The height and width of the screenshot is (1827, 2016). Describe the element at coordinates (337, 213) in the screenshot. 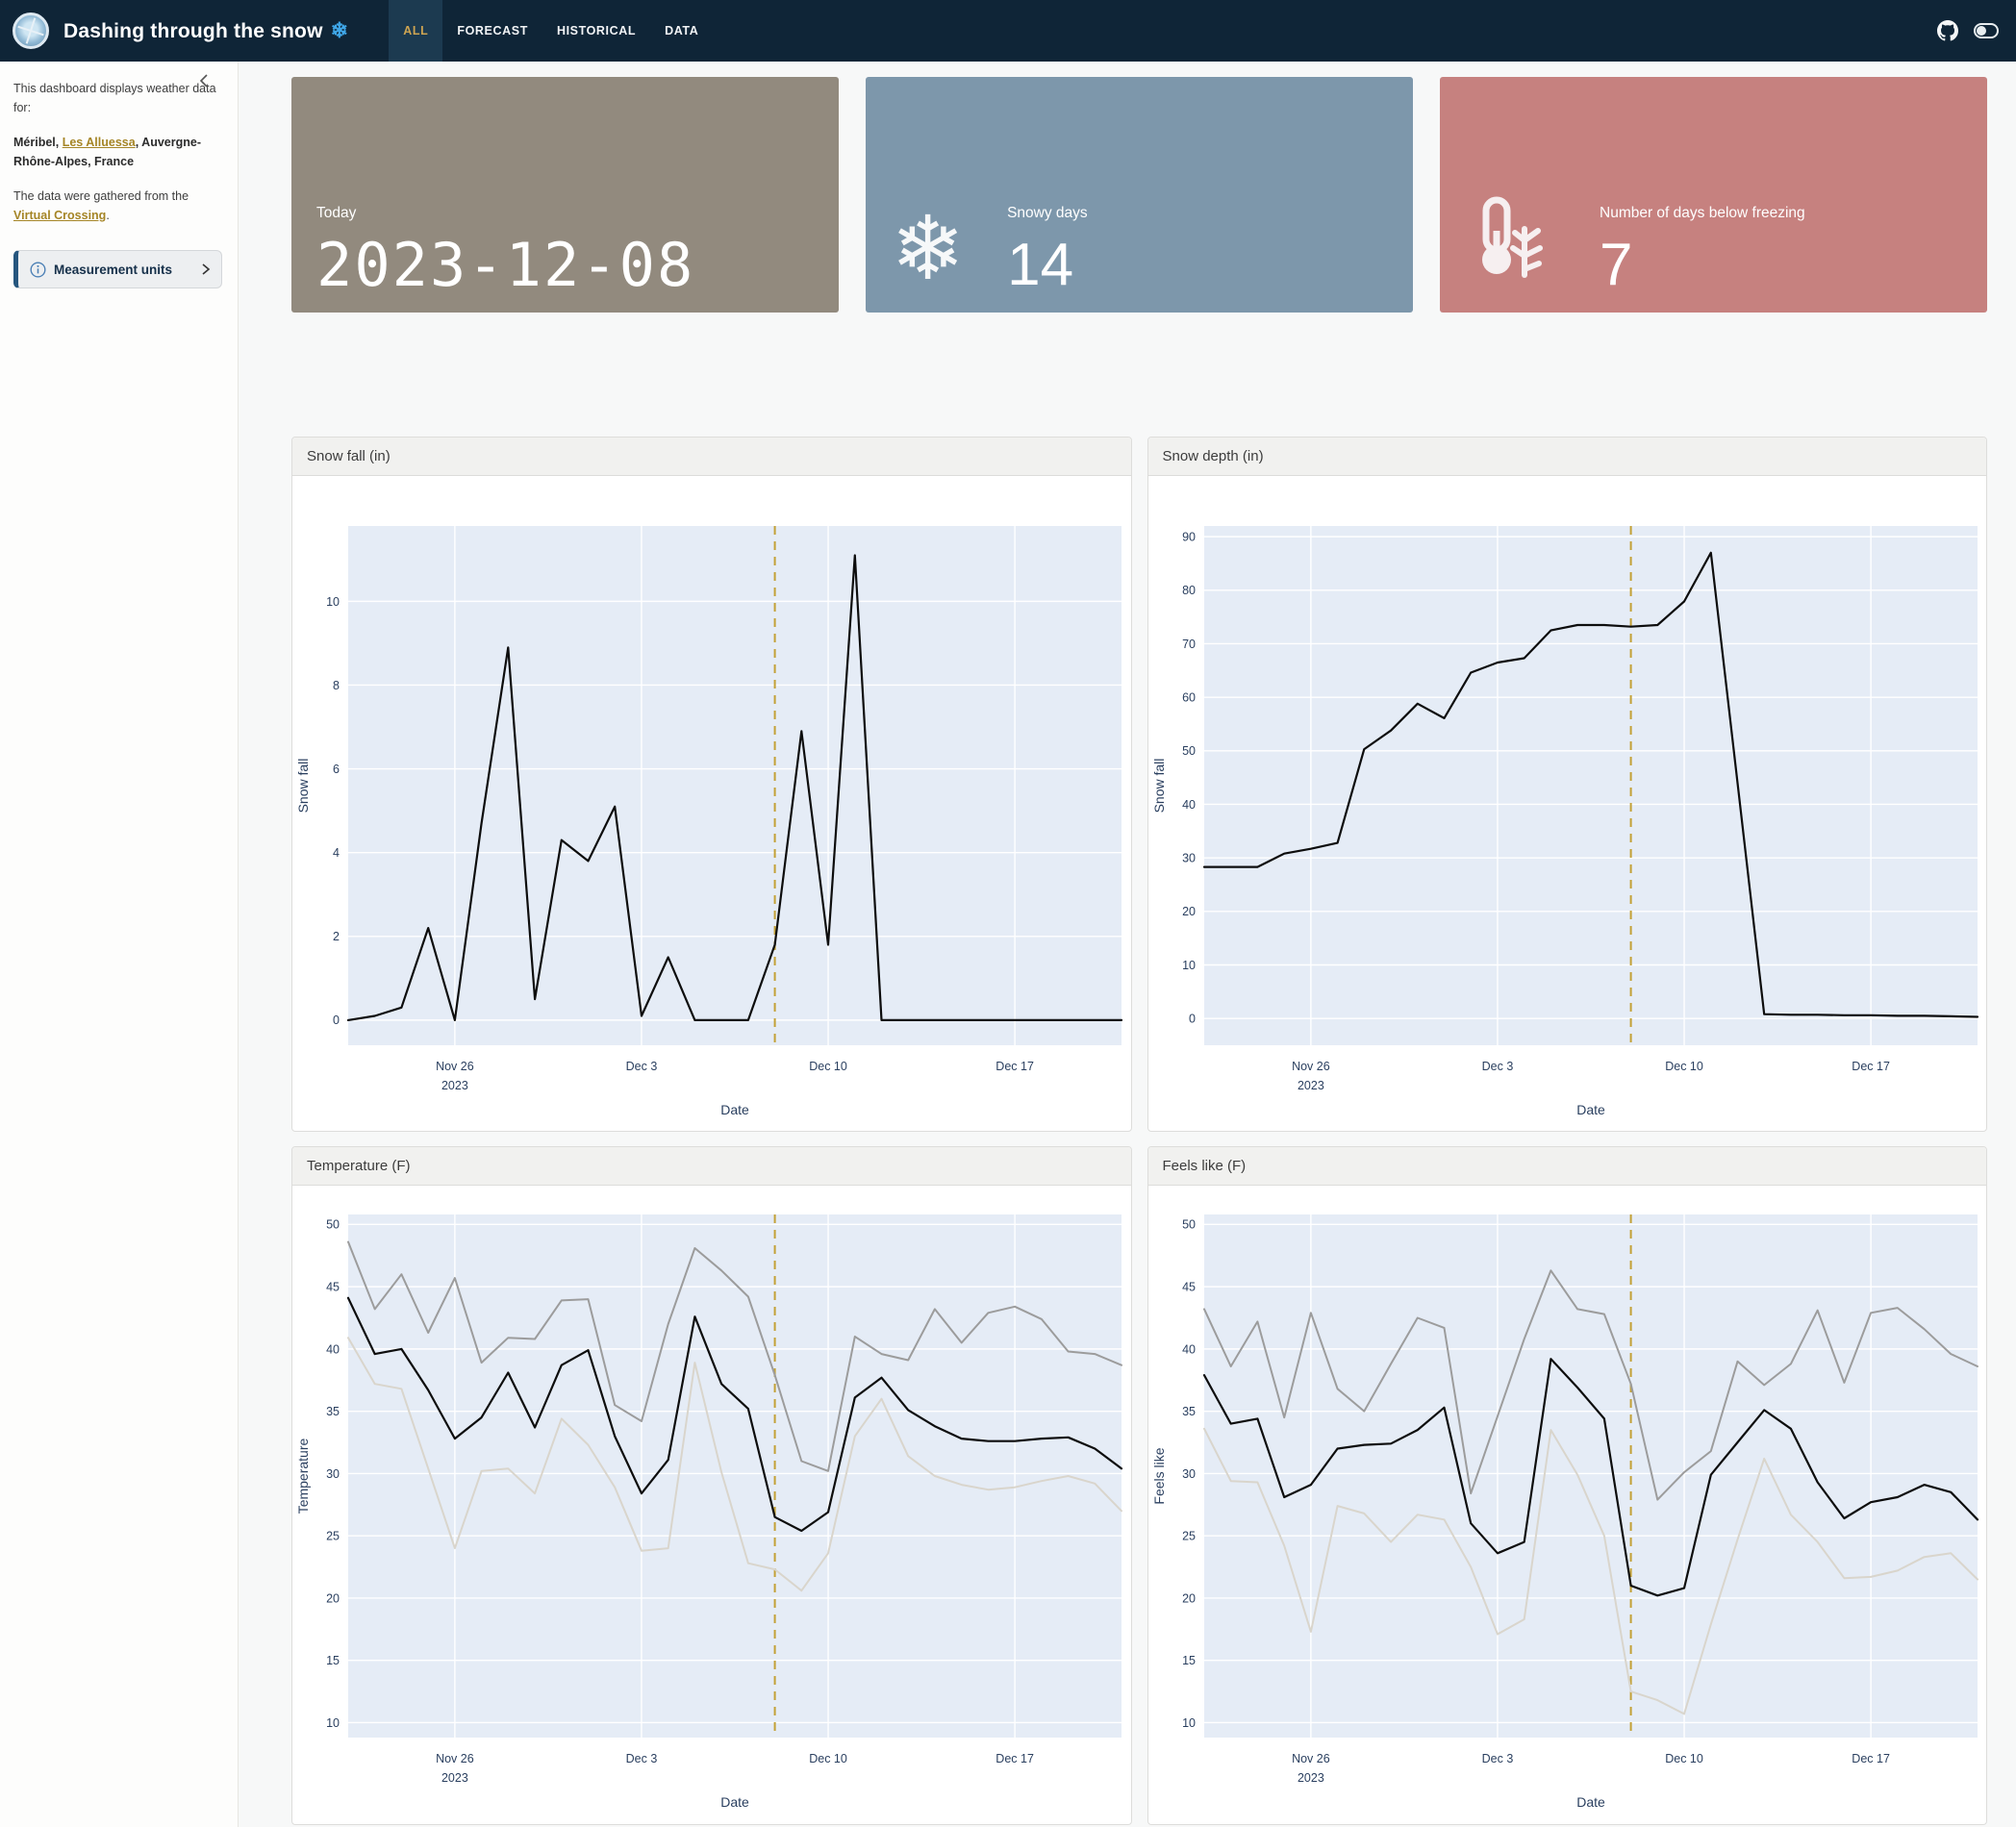

I see `stat-label: Today` at that location.